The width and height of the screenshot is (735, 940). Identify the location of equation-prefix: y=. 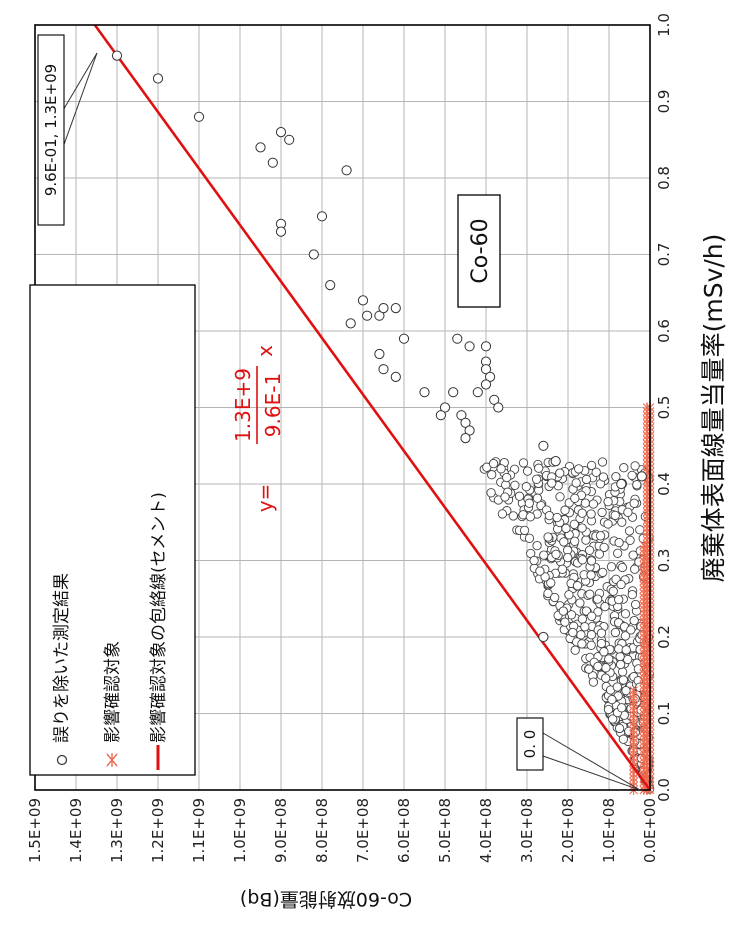
(265, 498).